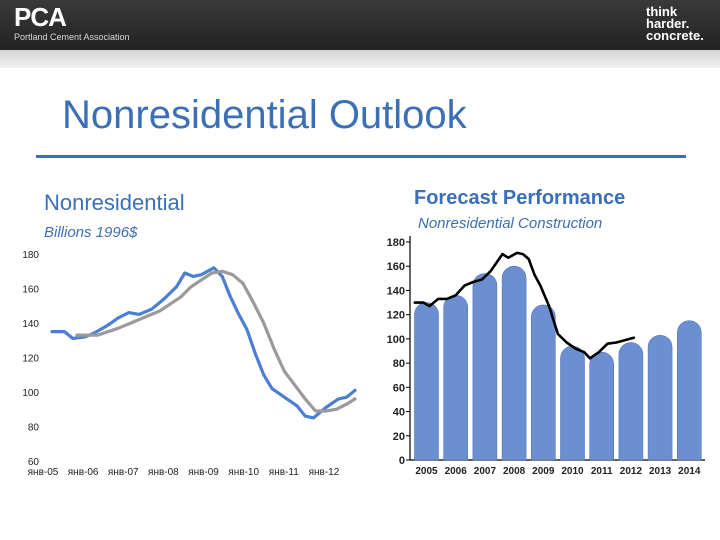 This screenshot has height=540, width=720. What do you see at coordinates (30, 324) in the screenshot?
I see `left-y-tick-label: 140` at bounding box center [30, 324].